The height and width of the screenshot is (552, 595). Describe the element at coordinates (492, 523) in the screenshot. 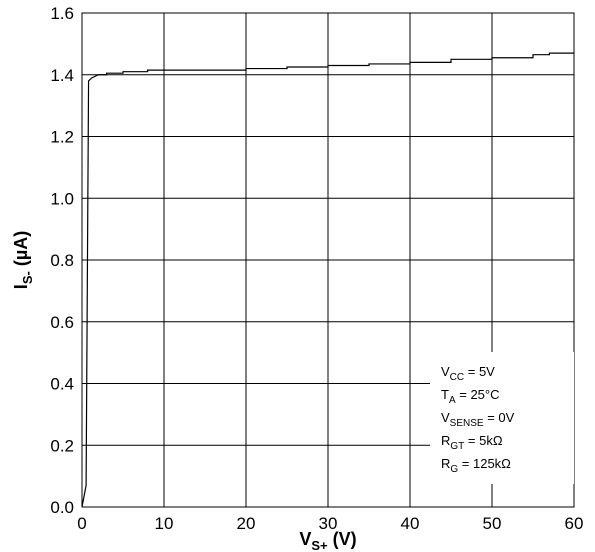

I see `x-tick-label: 50` at that location.